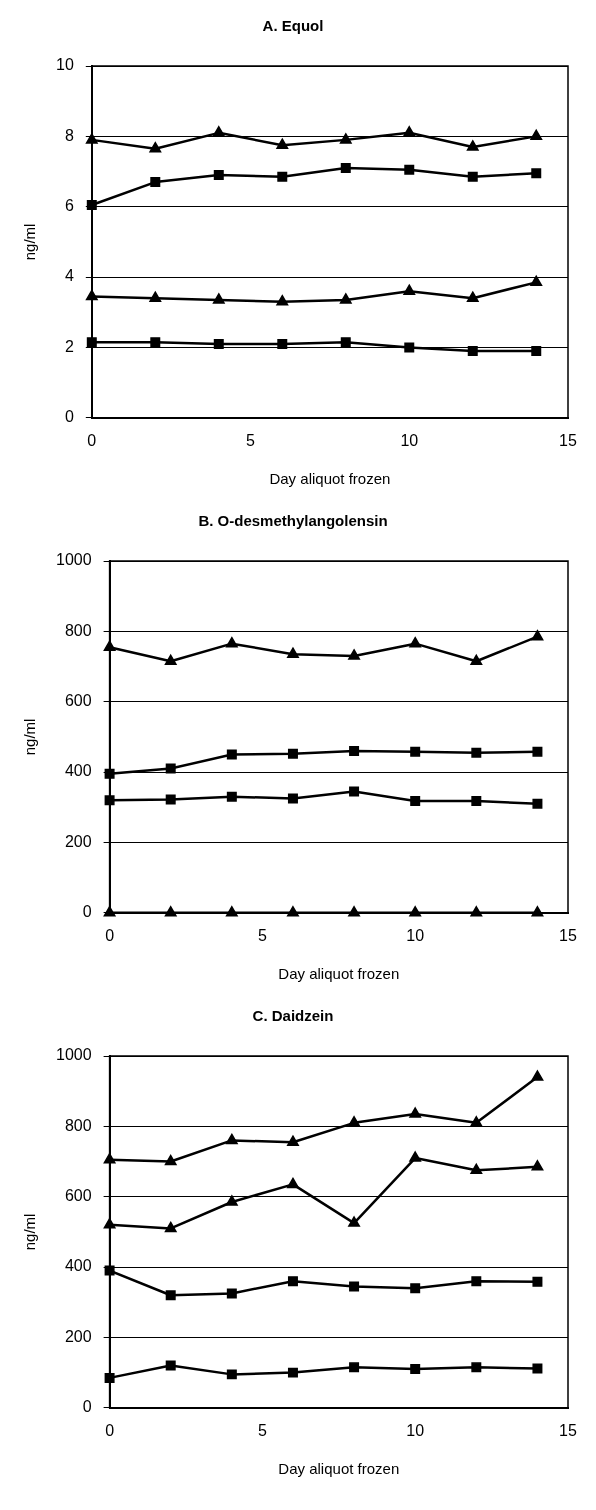 Image resolution: width=596 pixels, height=1510 pixels. Describe the element at coordinates (293, 1016) in the screenshot. I see `chart-title: C. Daidzein` at that location.